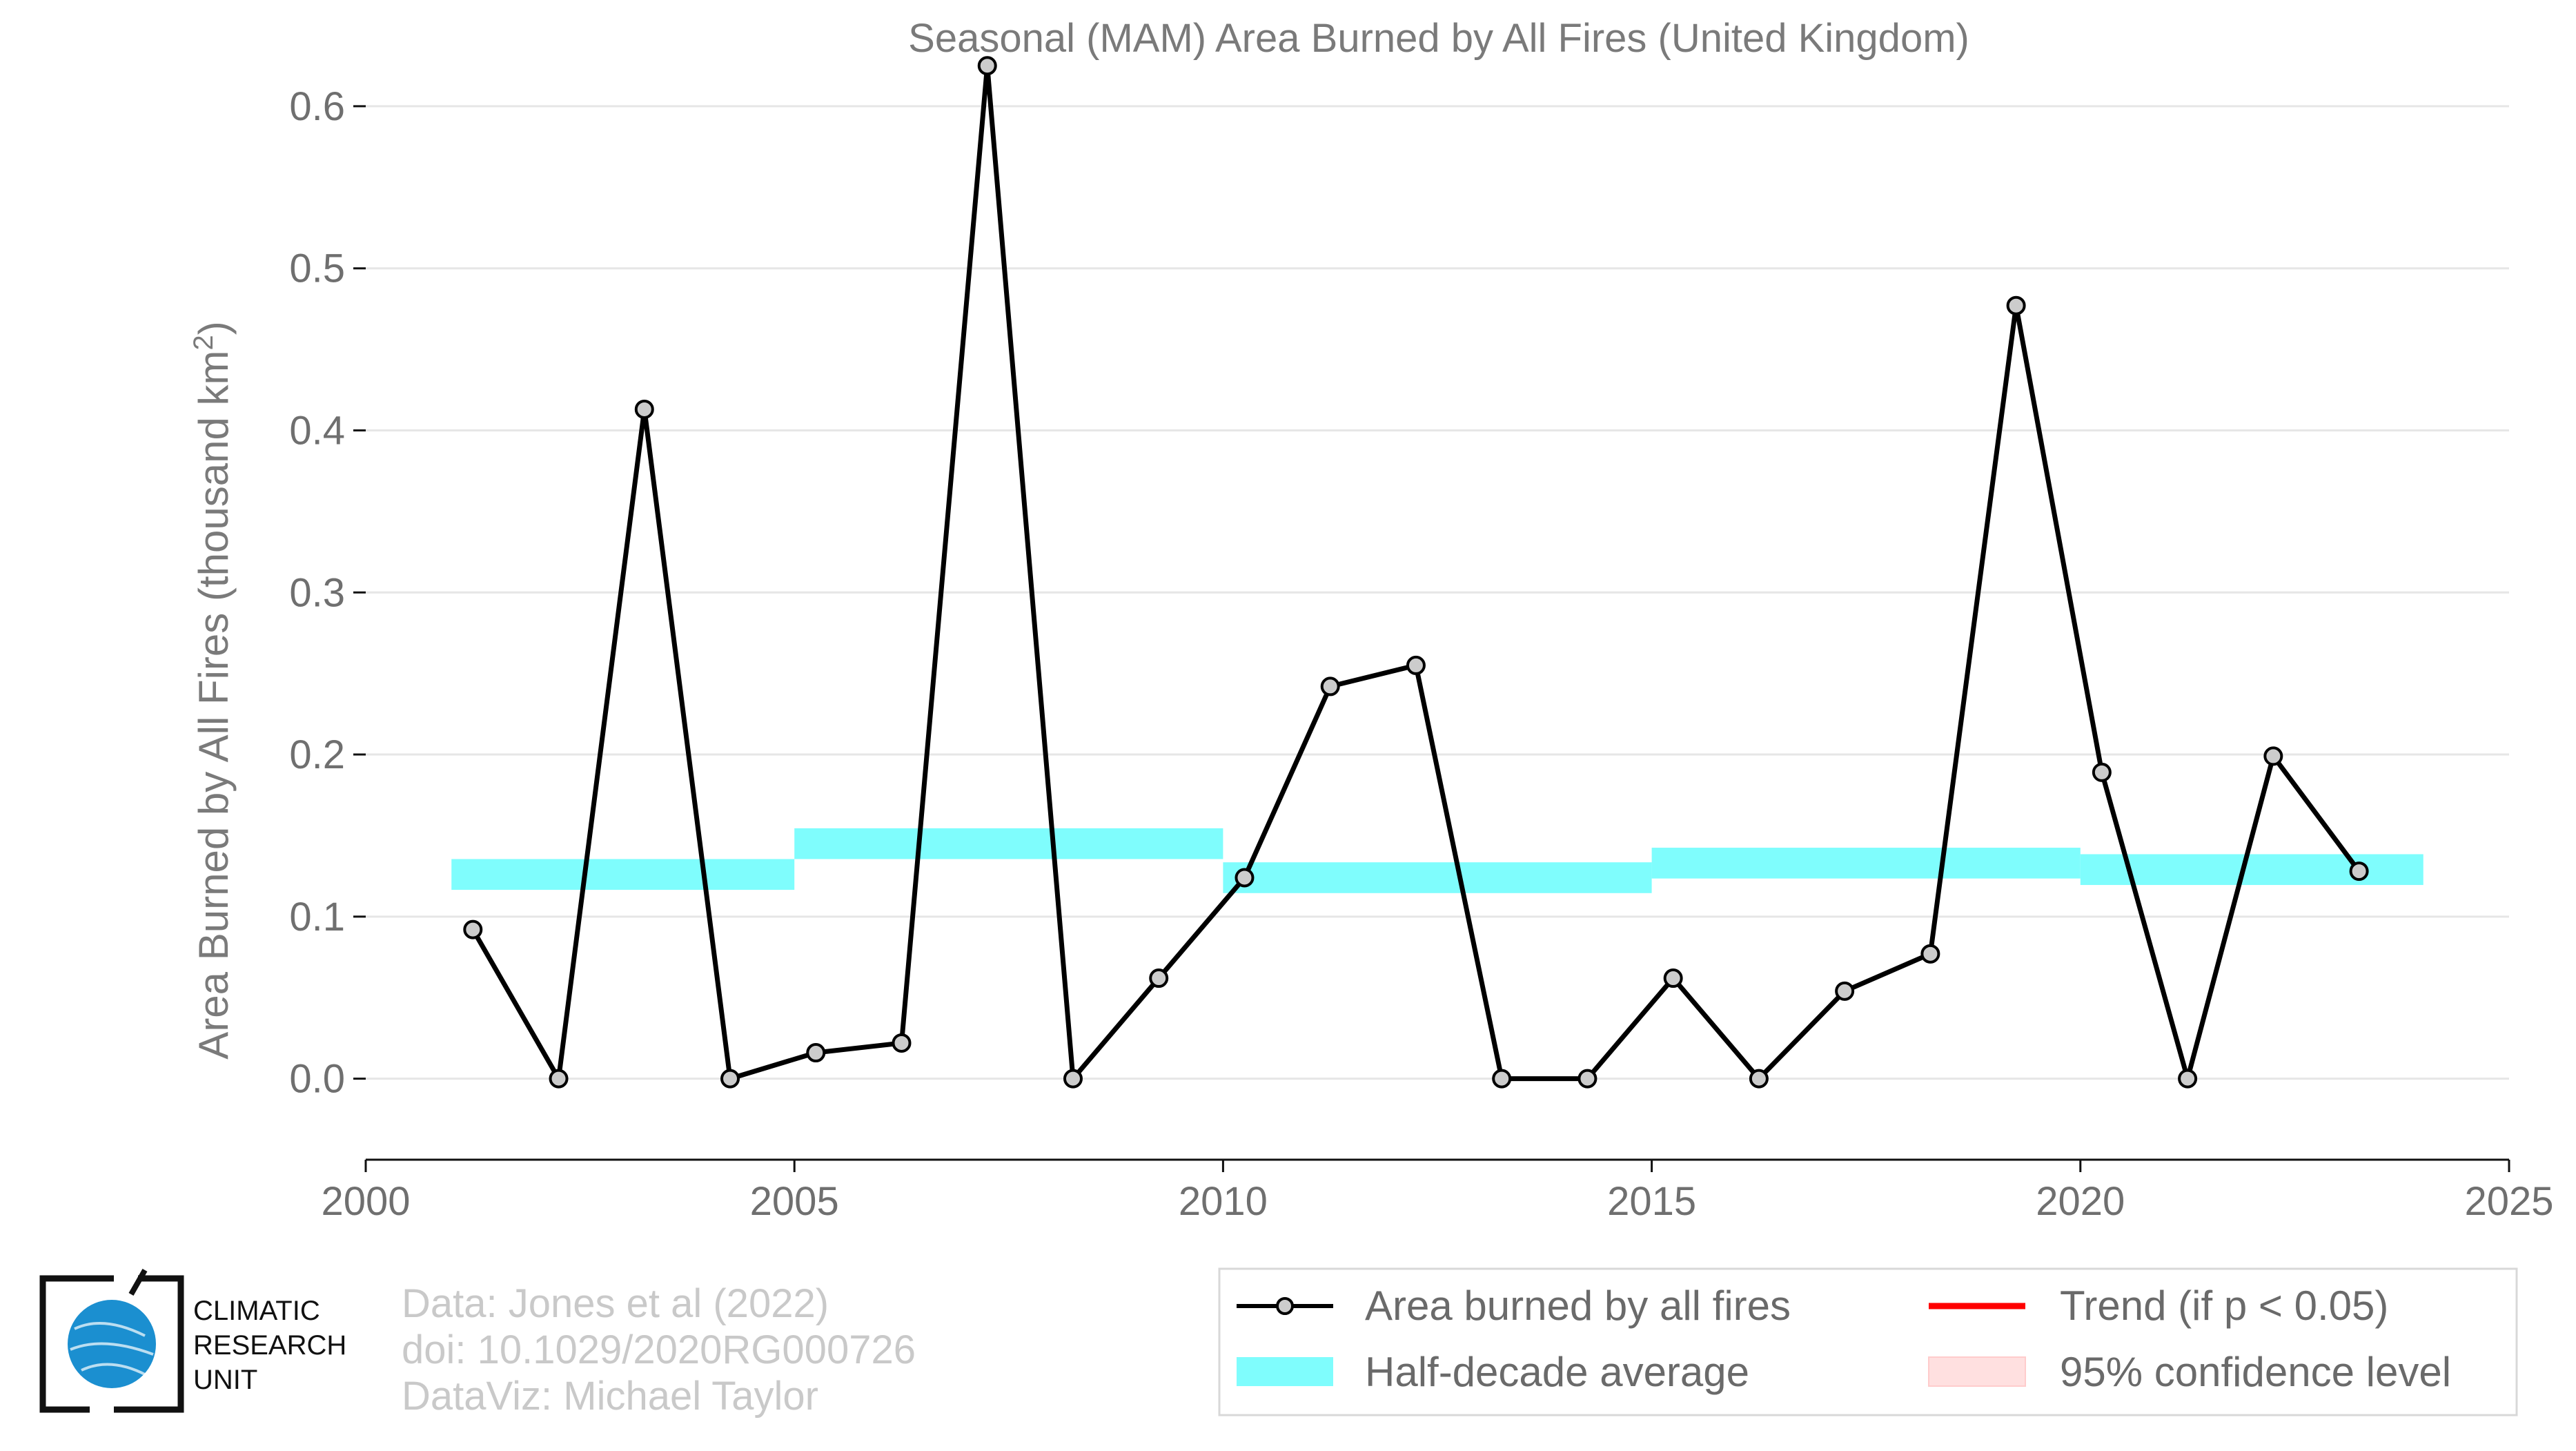 This screenshot has width=2576, height=1451. Describe the element at coordinates (365, 1201) in the screenshot. I see `x-tick-label: 2000` at that location.